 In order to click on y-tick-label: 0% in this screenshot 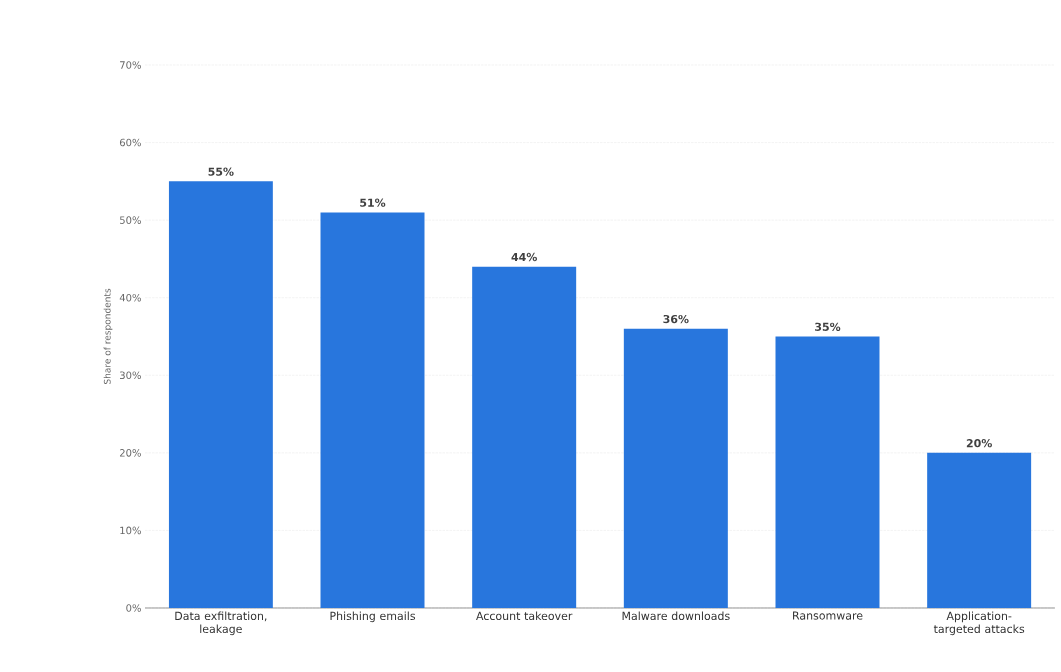, I will do `click(133, 608)`.